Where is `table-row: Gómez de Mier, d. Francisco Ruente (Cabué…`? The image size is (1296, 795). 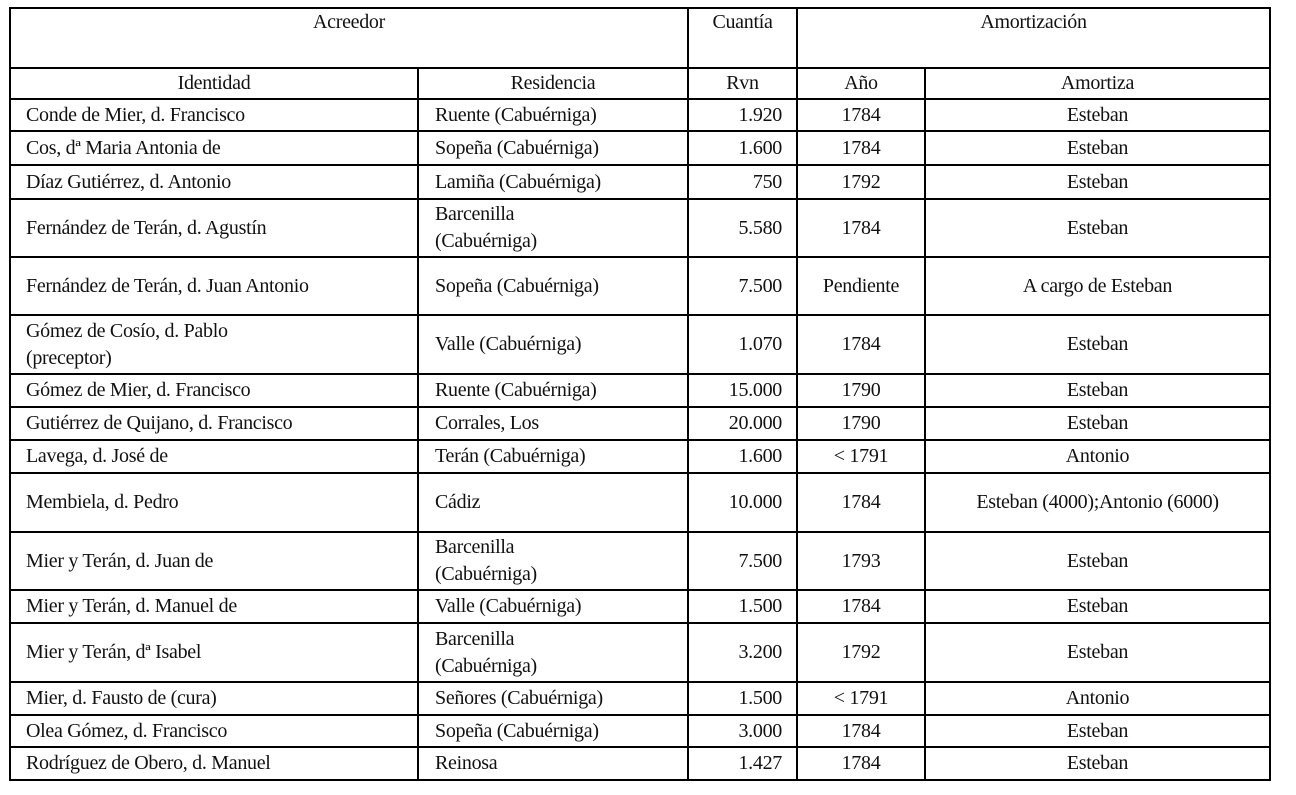
table-row: Gómez de Mier, d. Francisco Ruente (Cabué… is located at coordinates (640, 390).